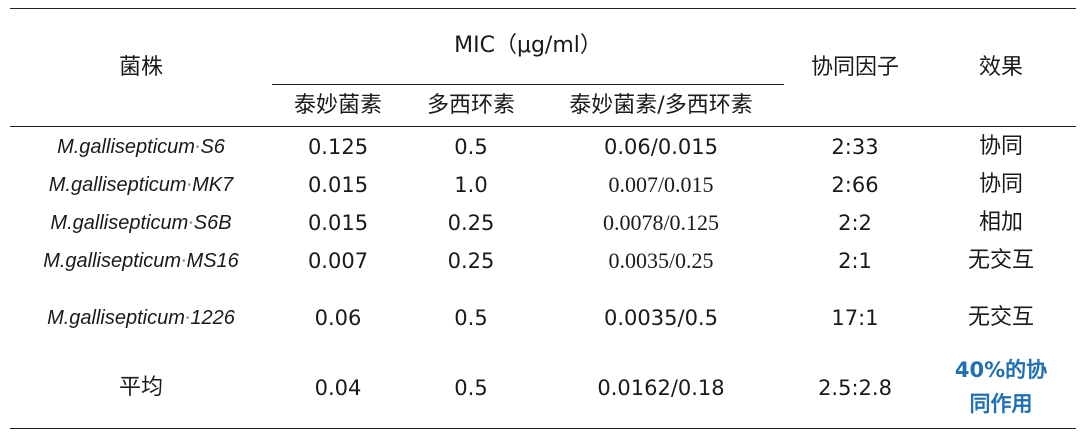  I want to click on average-effect: 40%的协 同作用, so click(1001, 388).